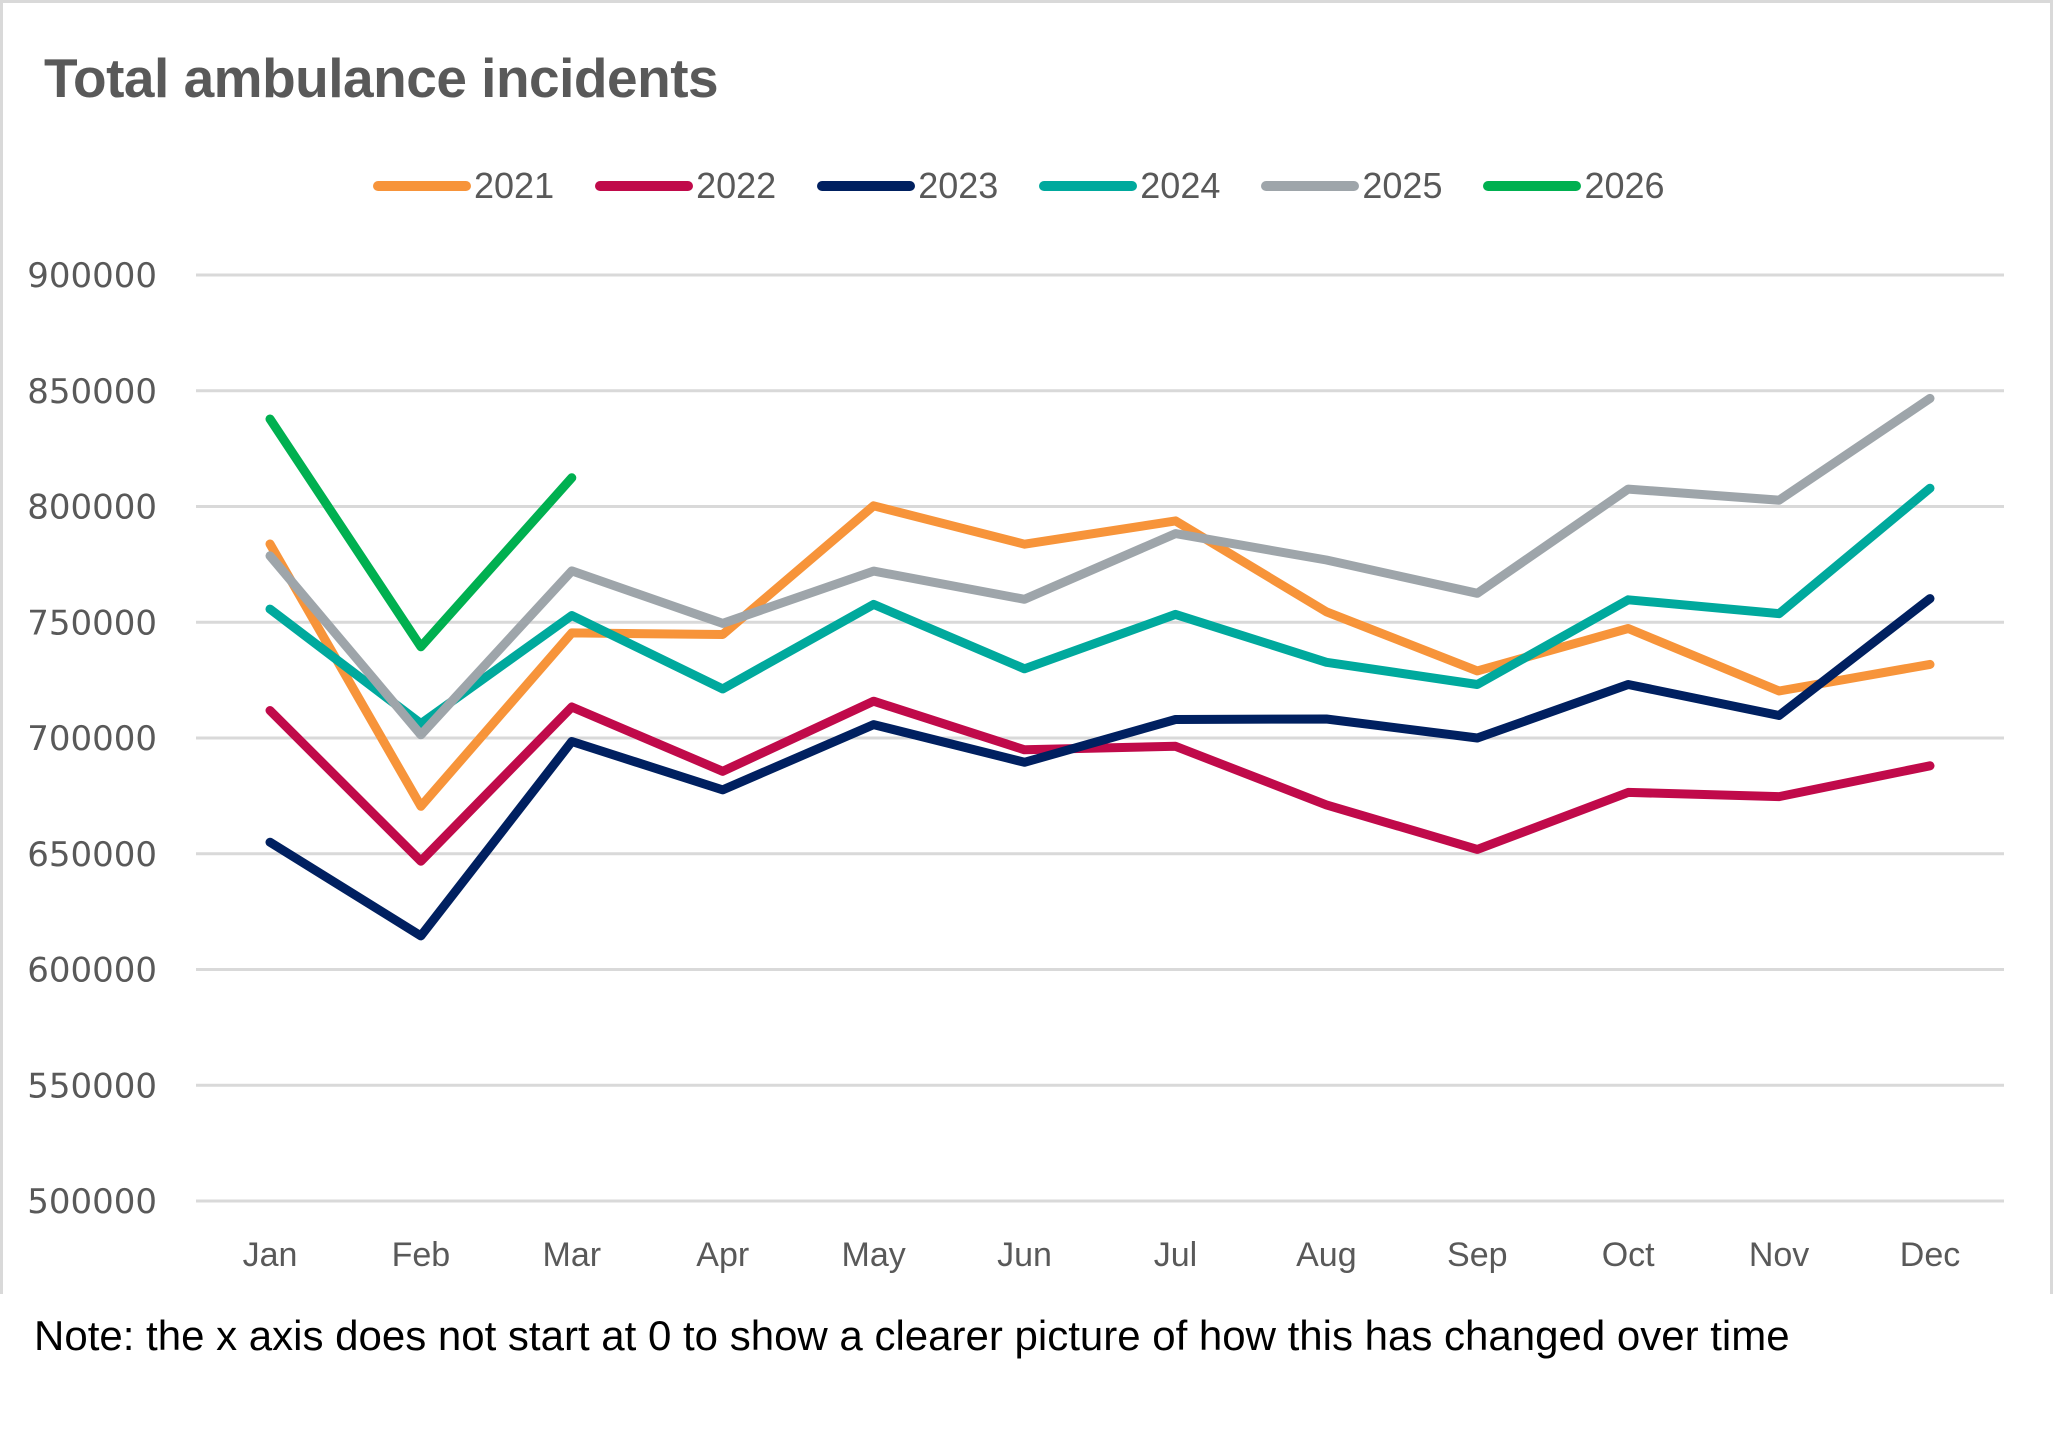  Describe the element at coordinates (1024, 1255) in the screenshot. I see `x-tick-label: Jun` at that location.